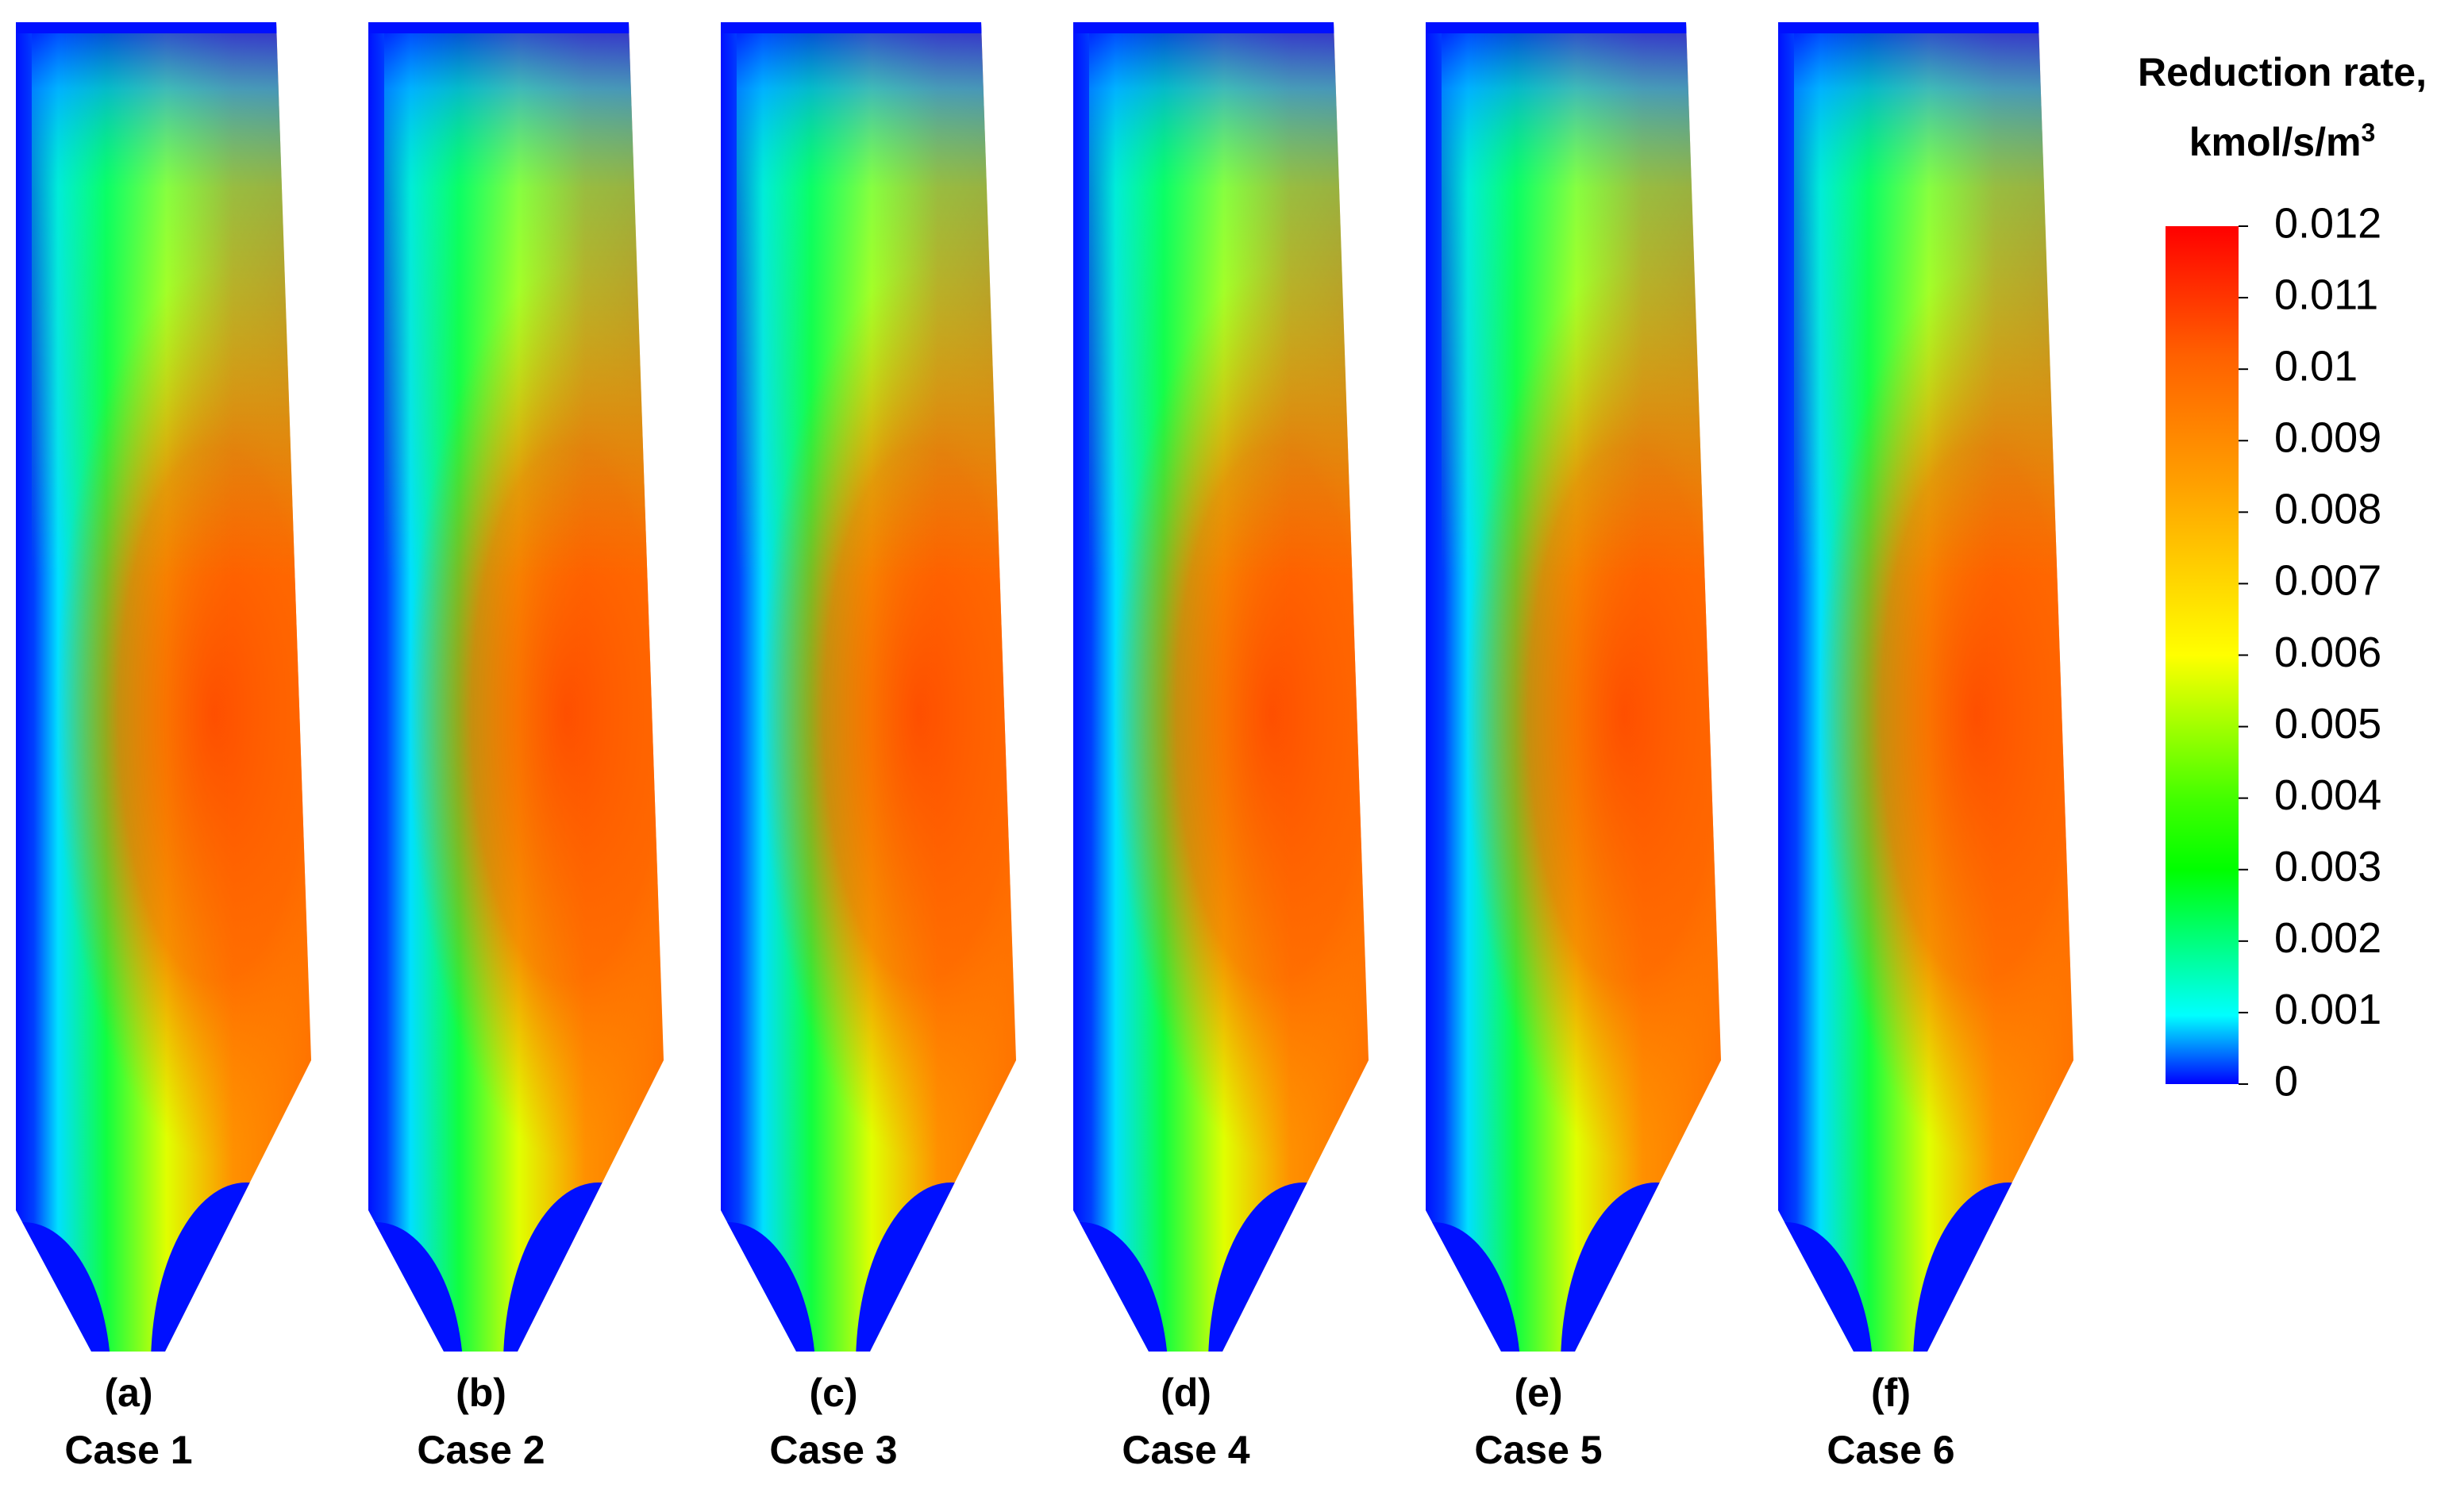 The image size is (2464, 1492). Describe the element at coordinates (2327, 581) in the screenshot. I see `tick-label: 0.007` at that location.